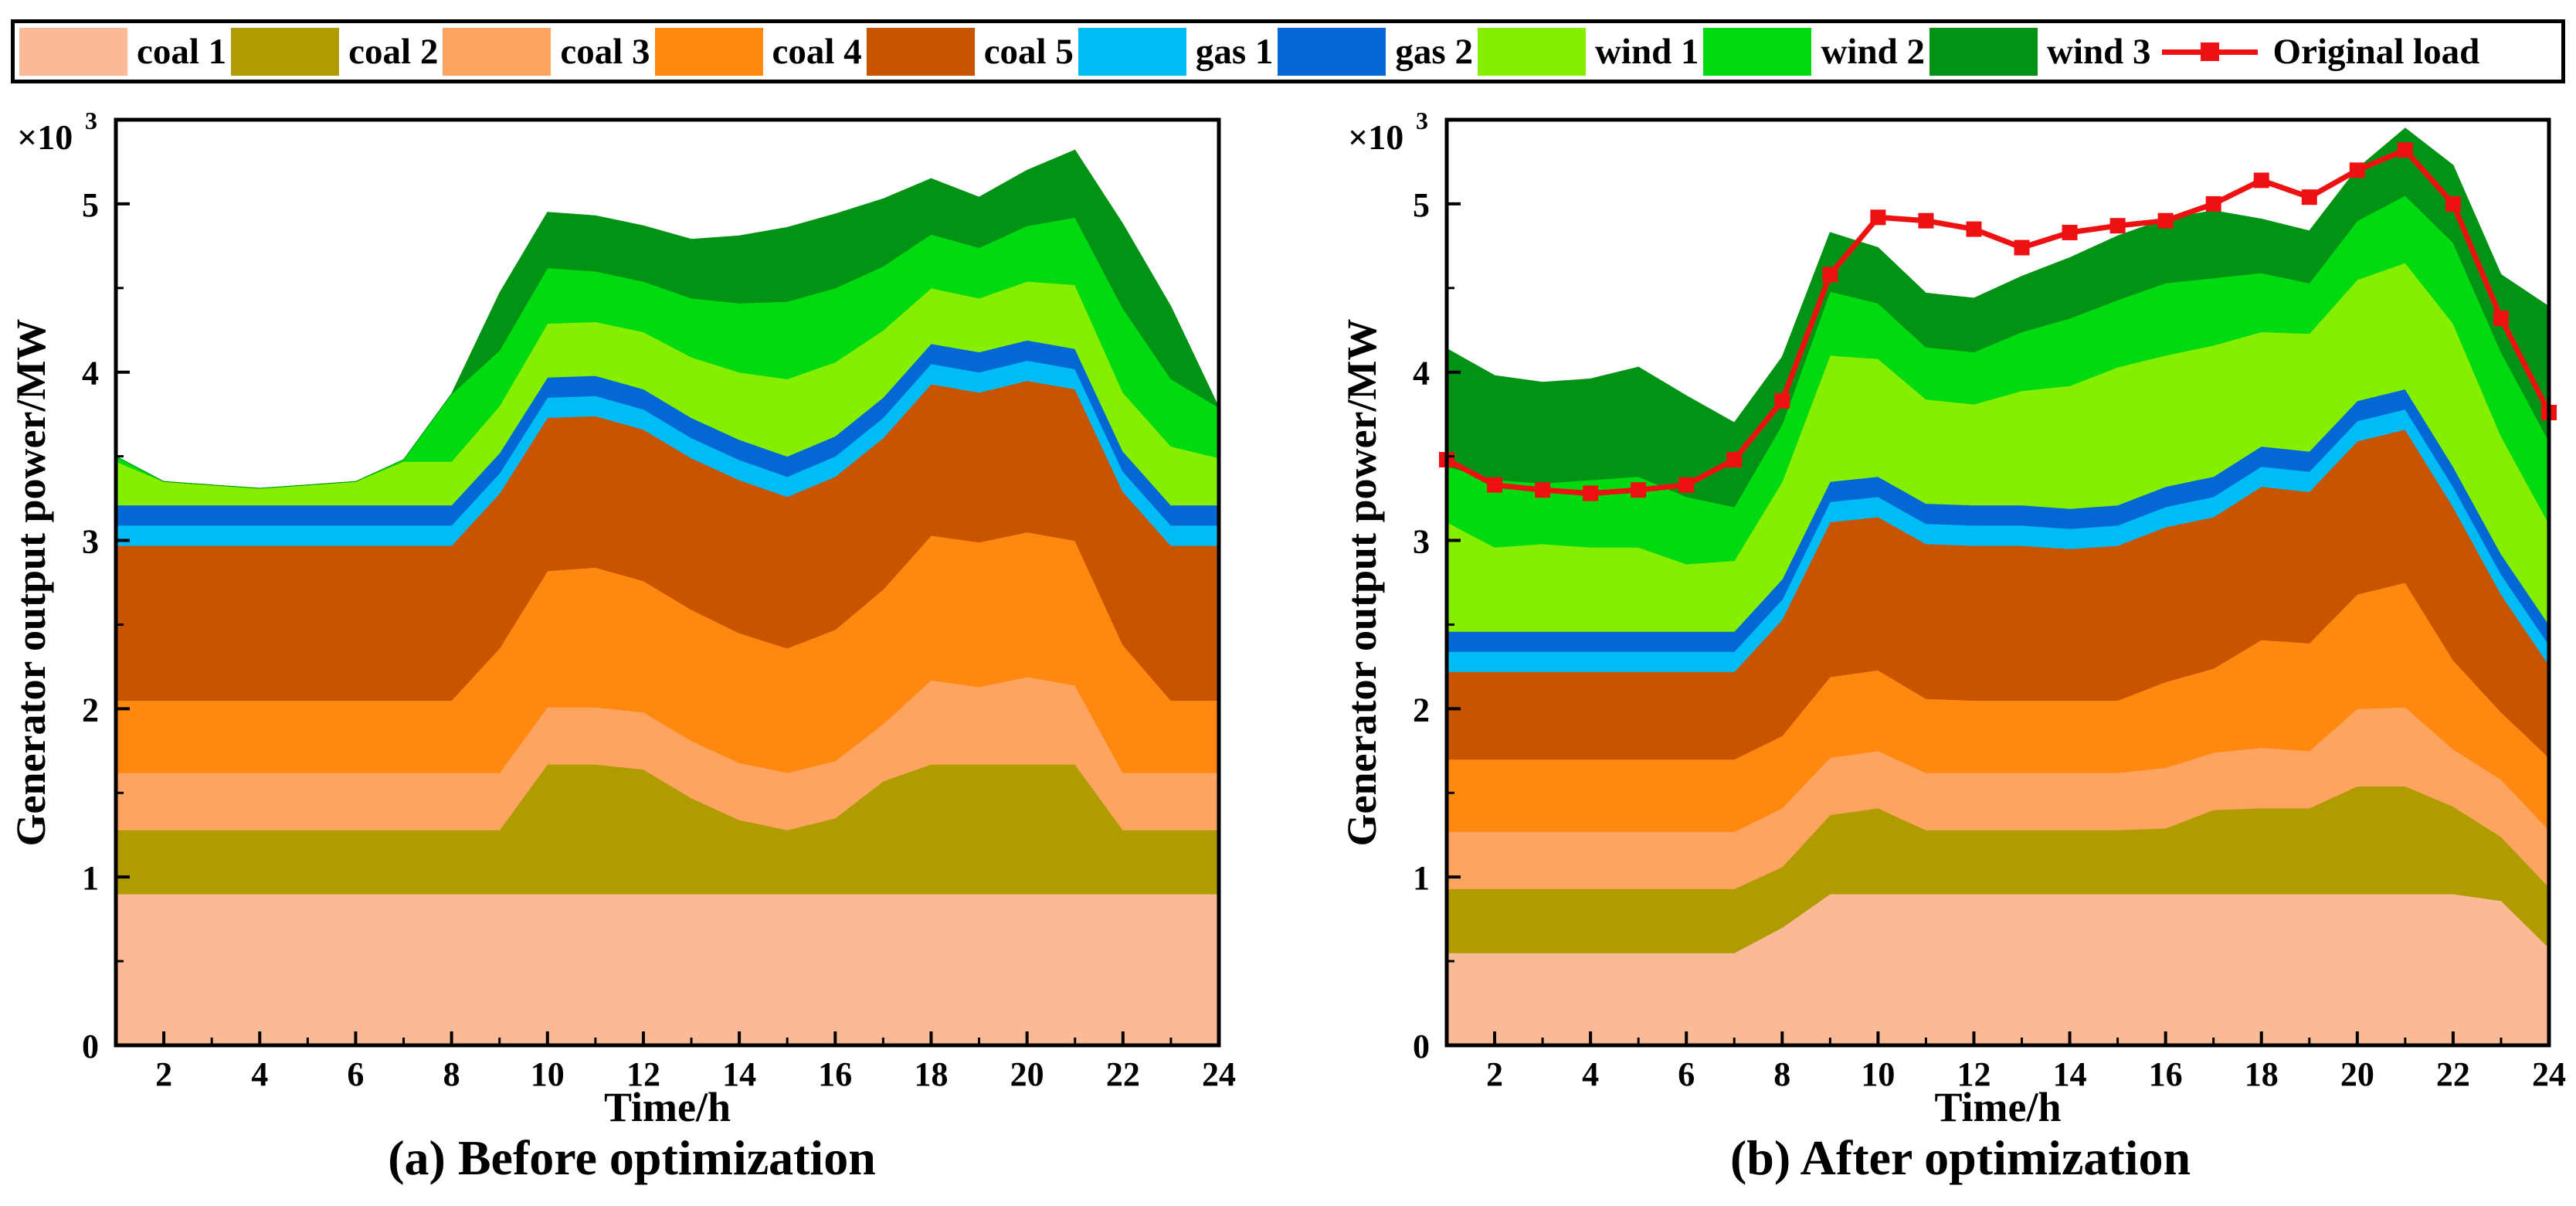 The image size is (2576, 1206). I want to click on legend-label: coal 2, so click(394, 52).